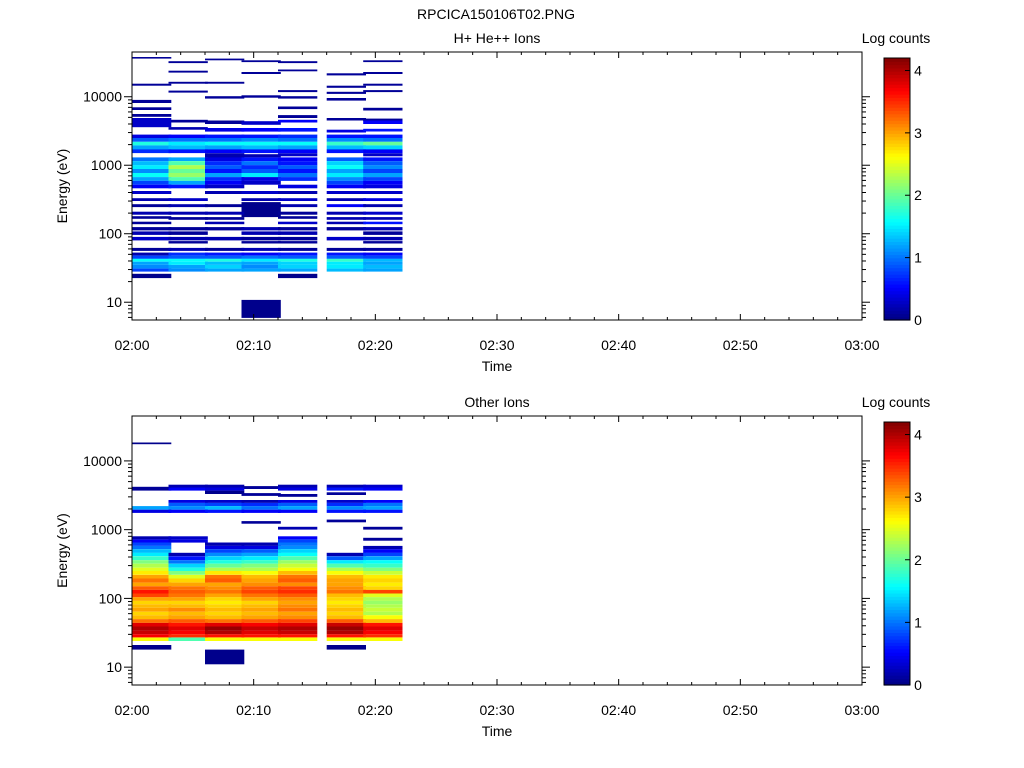 This screenshot has width=1024, height=768. I want to click on colorbar-tick-label: 1, so click(918, 622).